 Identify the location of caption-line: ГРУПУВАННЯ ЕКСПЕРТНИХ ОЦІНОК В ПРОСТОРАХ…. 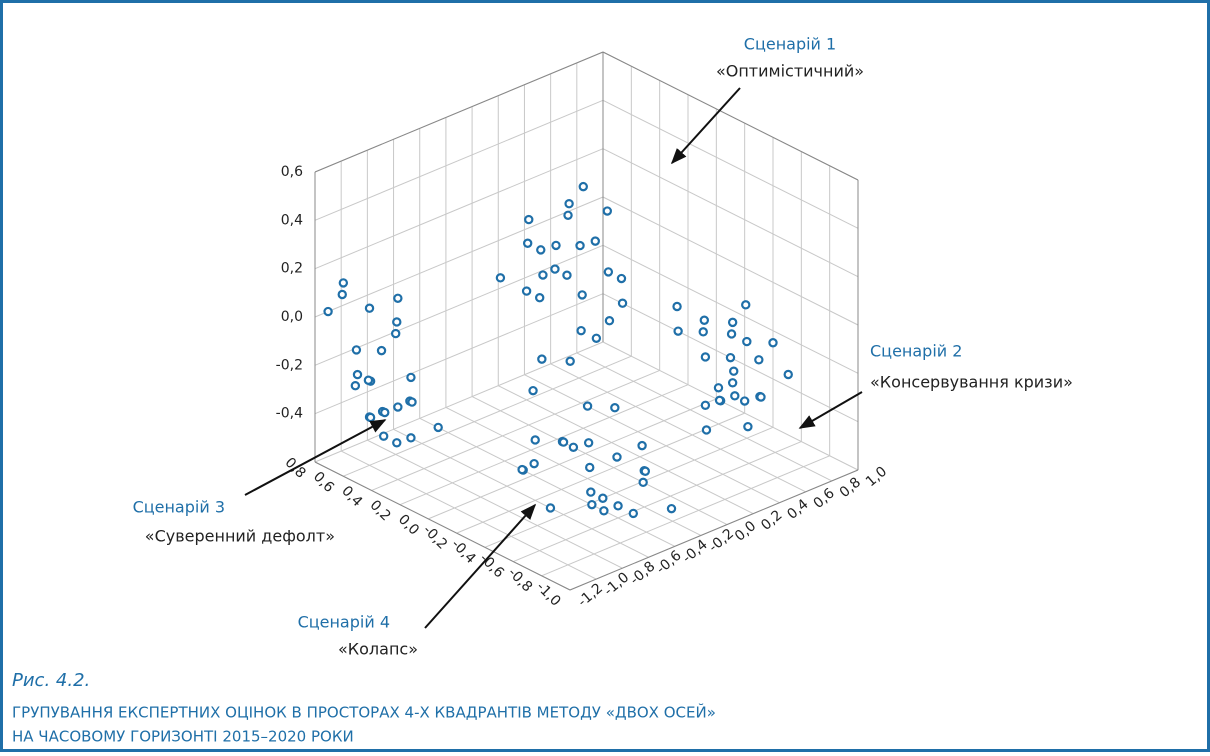
(364, 712).